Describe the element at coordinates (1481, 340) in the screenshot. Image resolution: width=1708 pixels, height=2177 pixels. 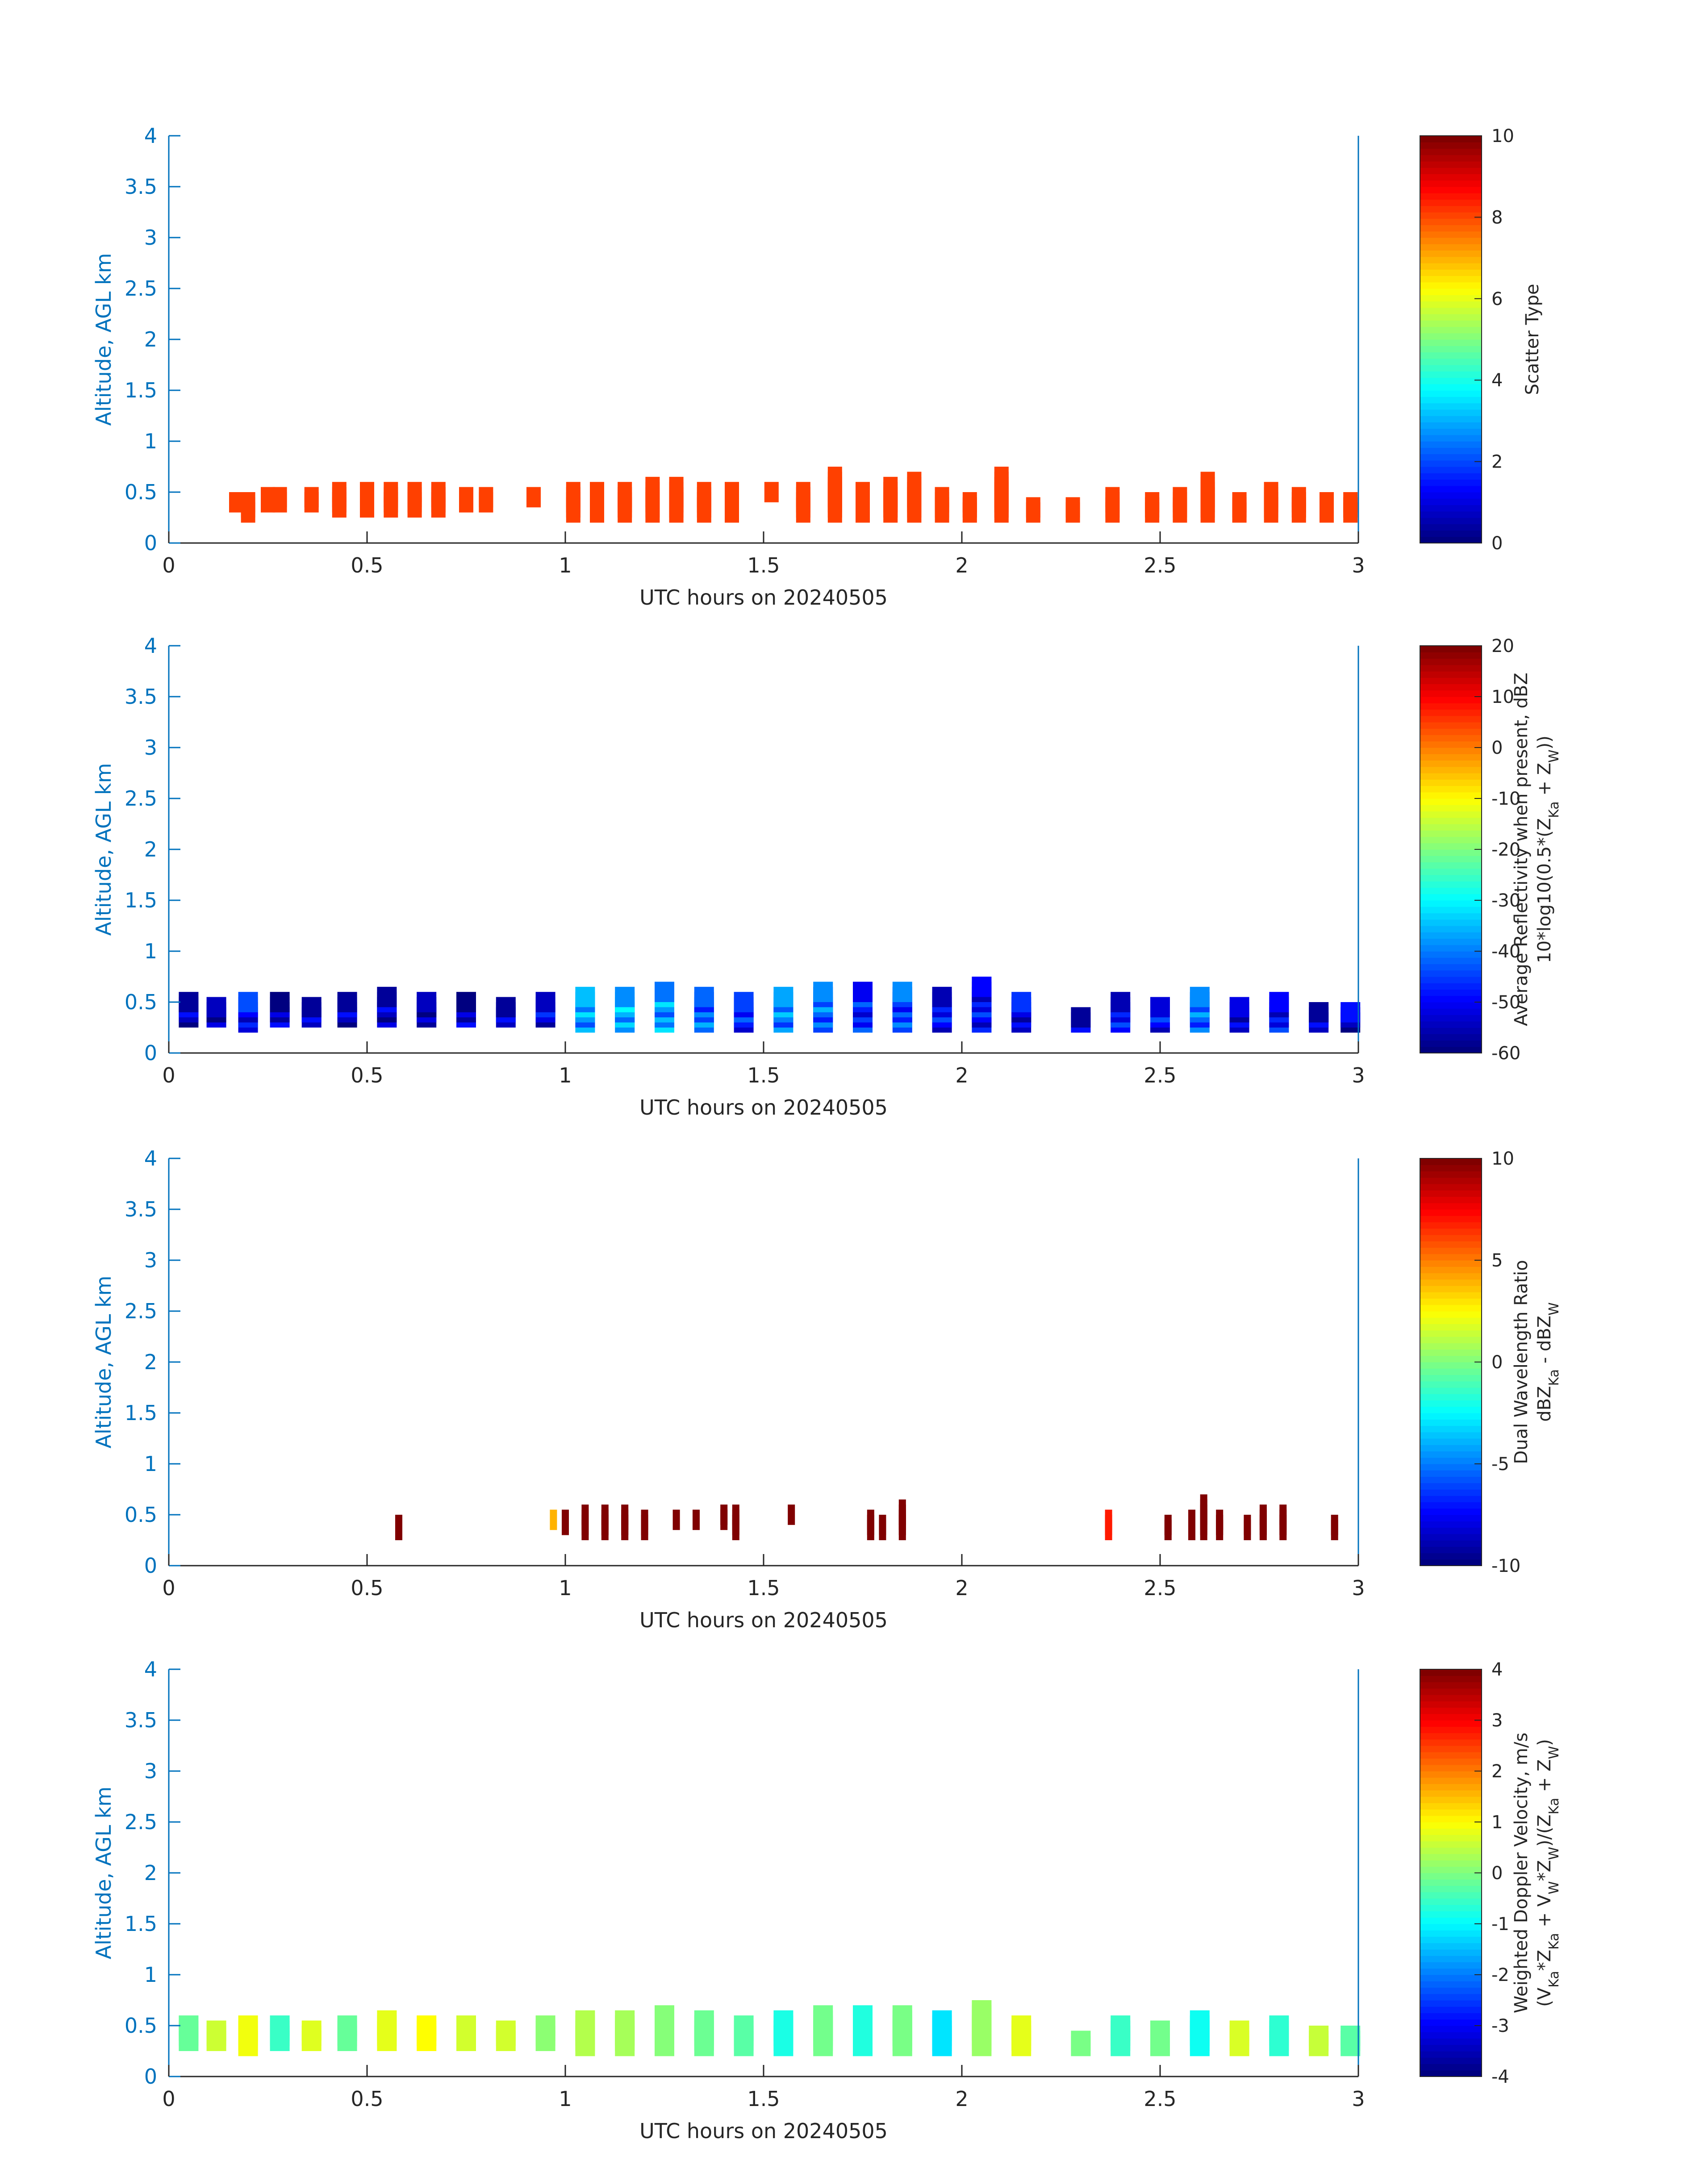
I see `colorbar-1: 0 2 4 6 8 10 Scatter Type` at that location.